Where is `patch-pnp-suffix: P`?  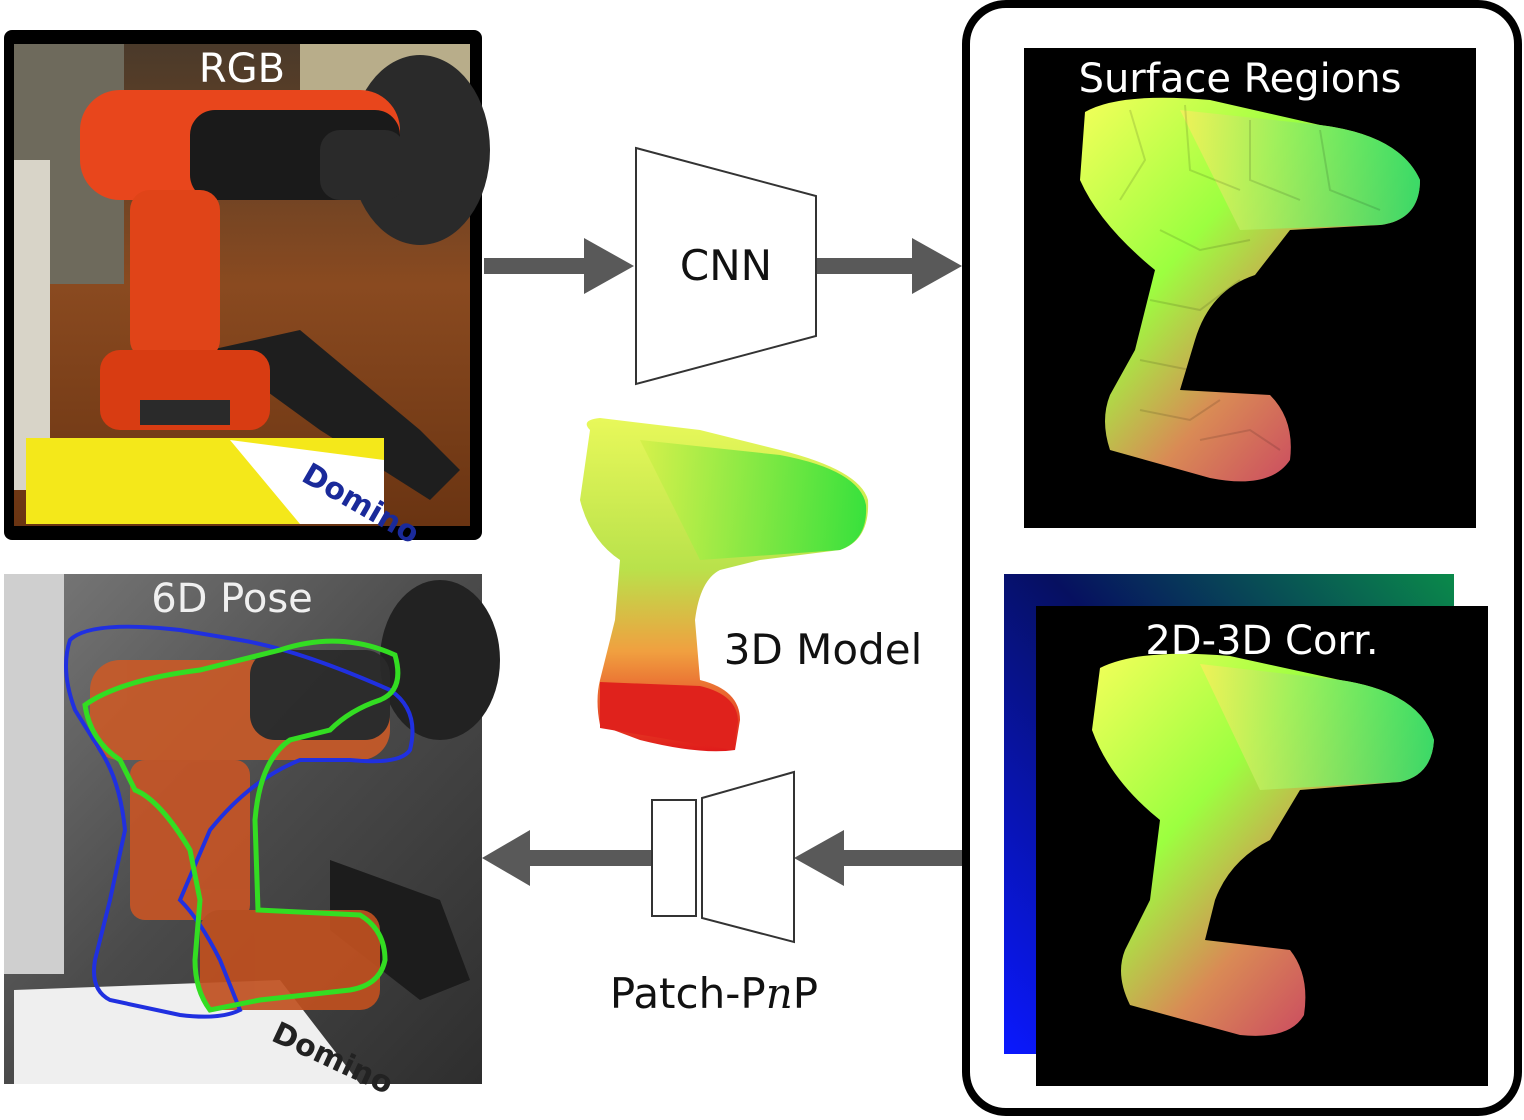
patch-pnp-suffix: P is located at coordinates (805, 993).